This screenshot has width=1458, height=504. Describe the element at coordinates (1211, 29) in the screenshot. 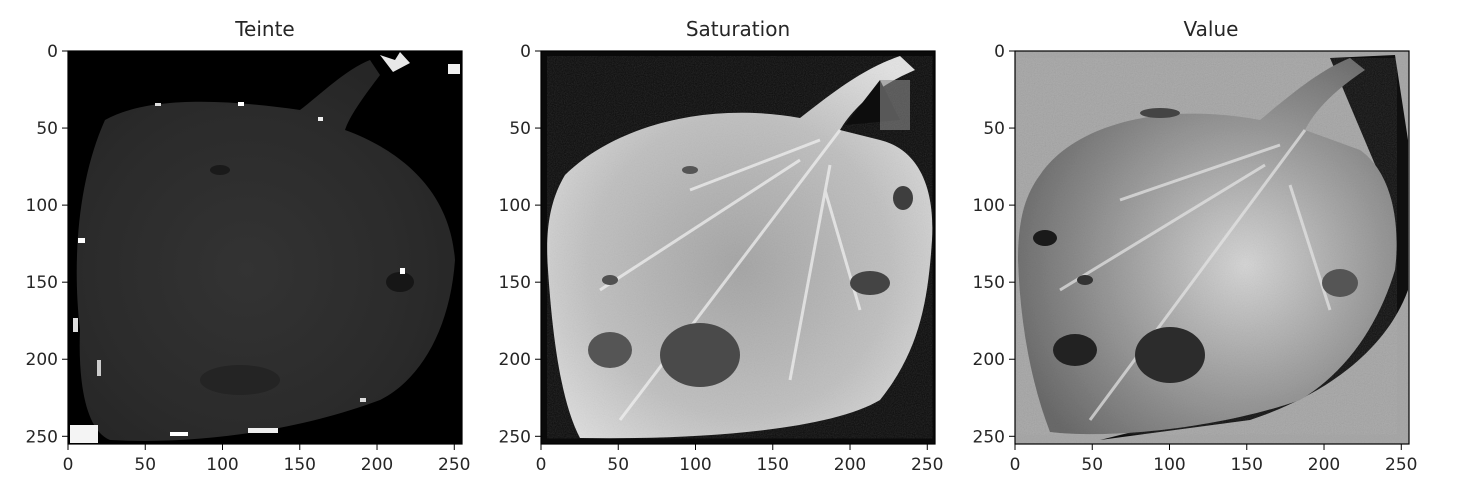

I see `panel-title: Value` at that location.